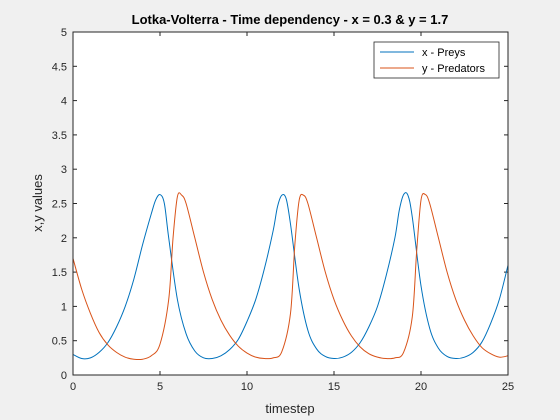 The width and height of the screenshot is (560, 420). I want to click on x-tick-label: 5, so click(160, 387).